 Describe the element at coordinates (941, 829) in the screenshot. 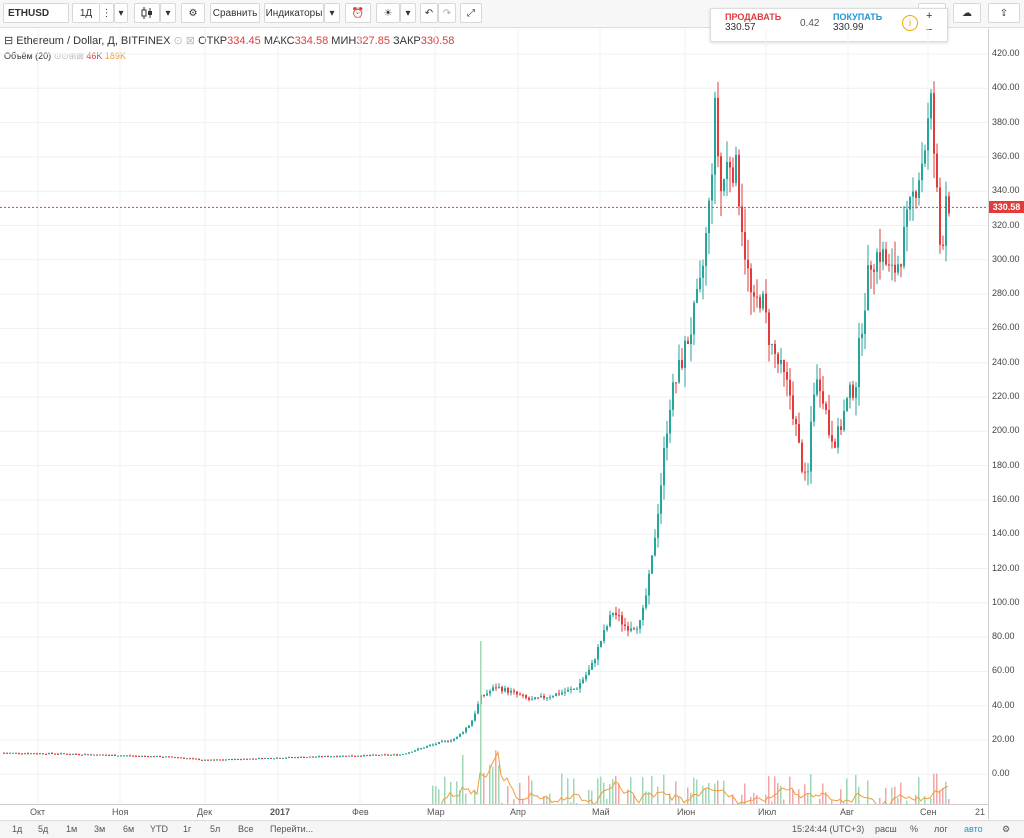

I see `log-button: лог` at that location.